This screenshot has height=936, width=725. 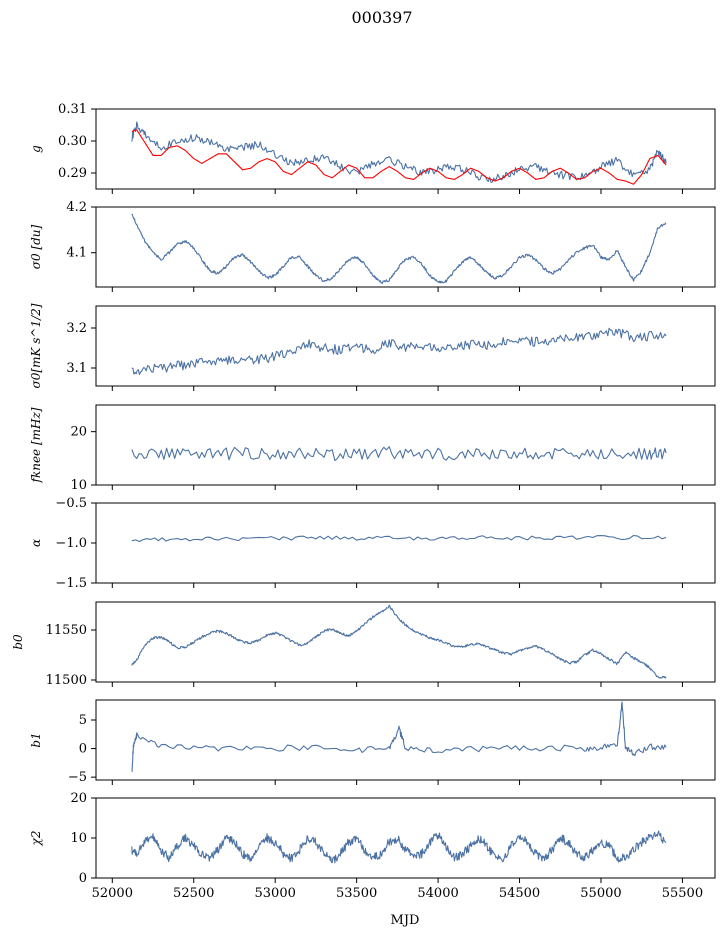 I want to click on y-axis-label: α, so click(x=36, y=543).